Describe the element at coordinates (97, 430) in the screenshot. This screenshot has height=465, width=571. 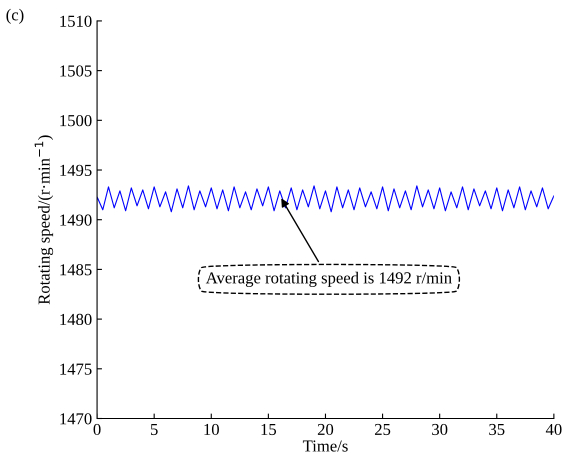
I see `x-tick-label: 0` at that location.